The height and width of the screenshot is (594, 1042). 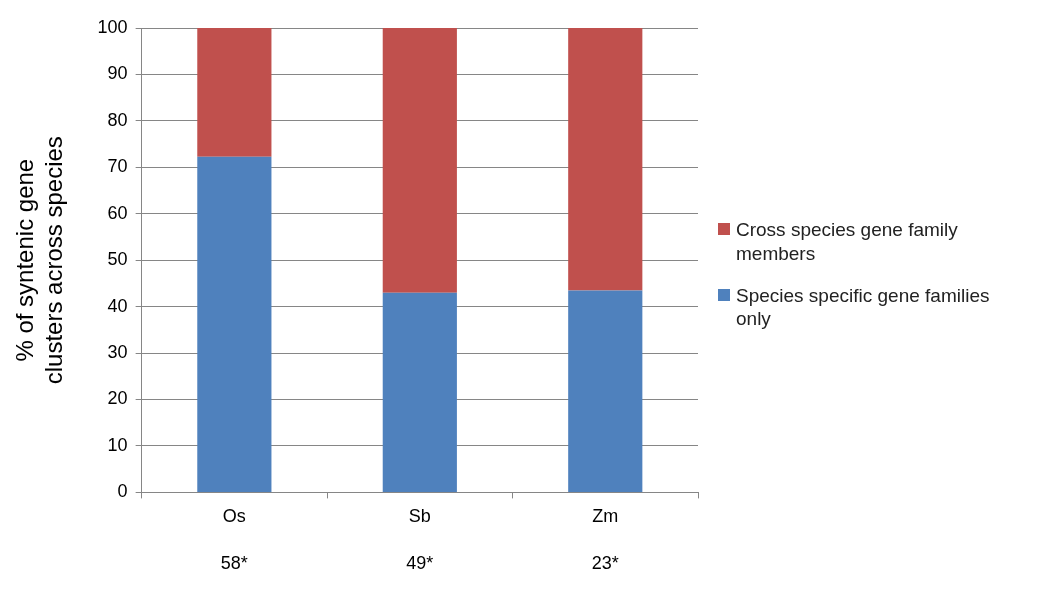 I want to click on y-tick-label: 80, so click(x=117, y=119).